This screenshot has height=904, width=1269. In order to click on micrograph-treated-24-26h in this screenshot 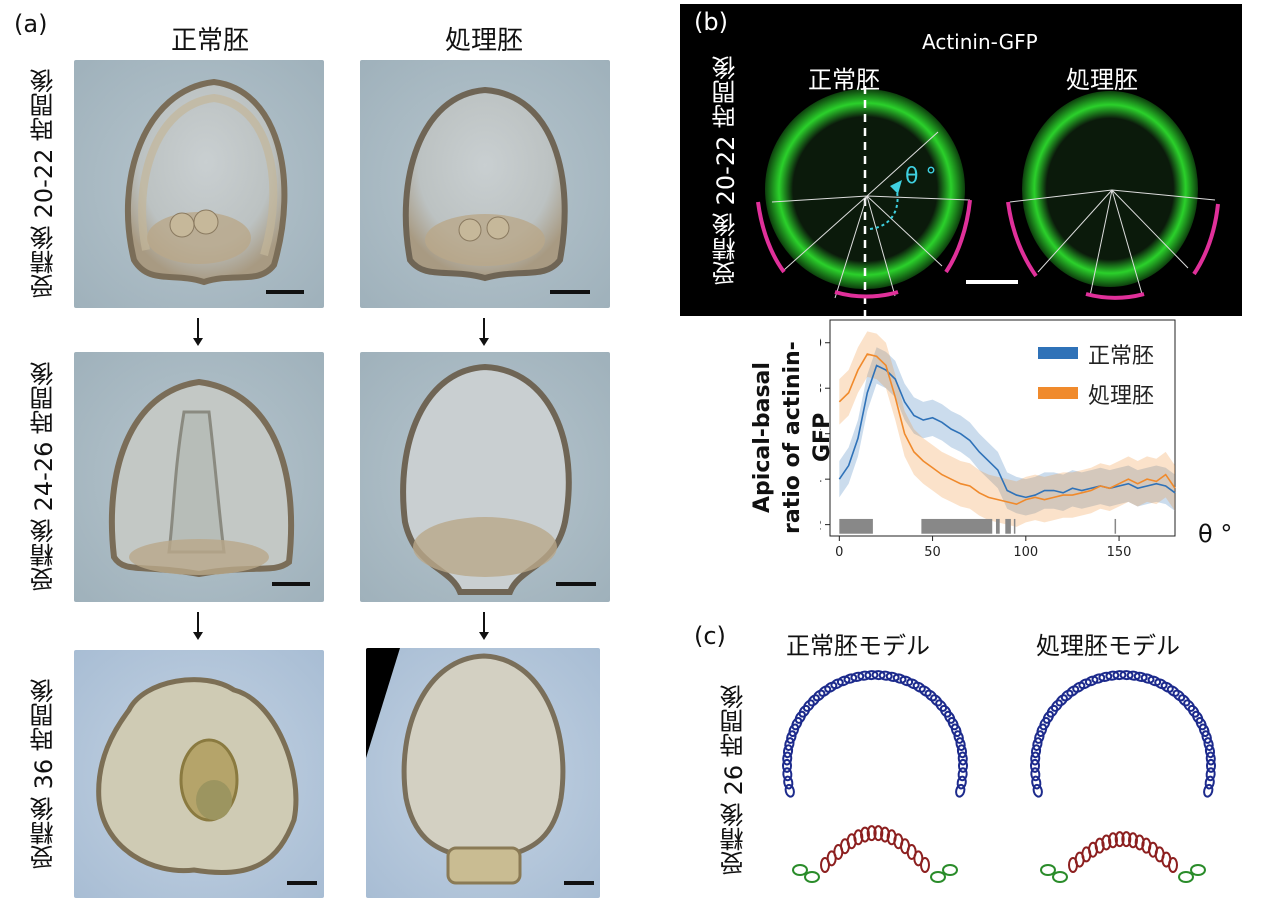, I will do `click(485, 477)`.